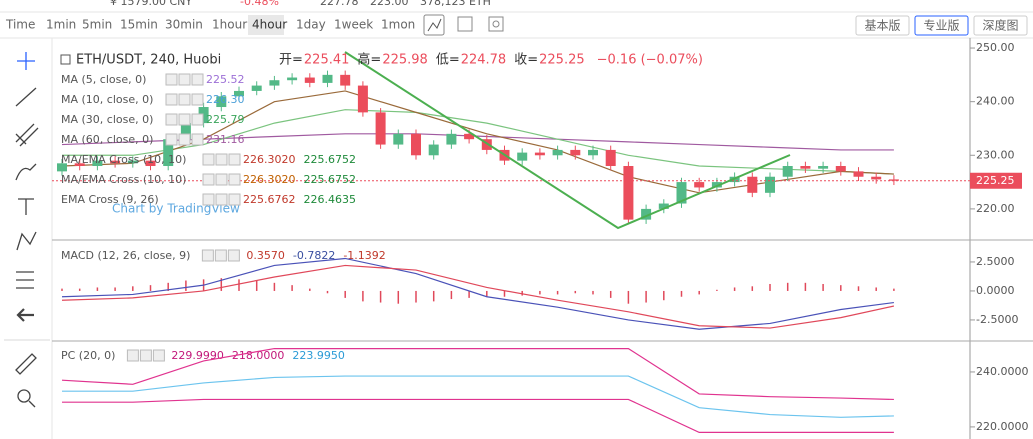 This screenshot has height=439, width=1033. Describe the element at coordinates (97, 25) in the screenshot. I see `interval-button: 5min` at that location.